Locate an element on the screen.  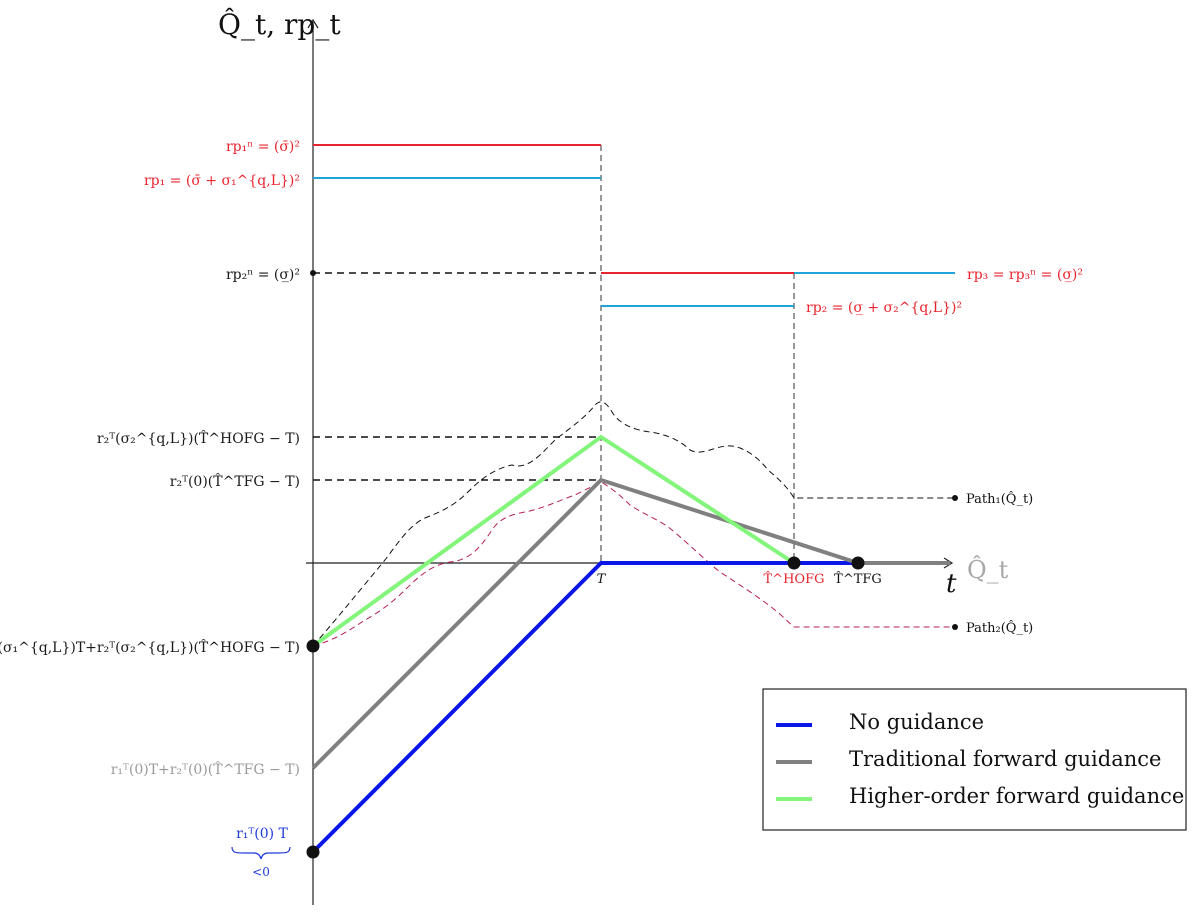
path1-label: Path₁(Q̂_t) is located at coordinates (999, 499).